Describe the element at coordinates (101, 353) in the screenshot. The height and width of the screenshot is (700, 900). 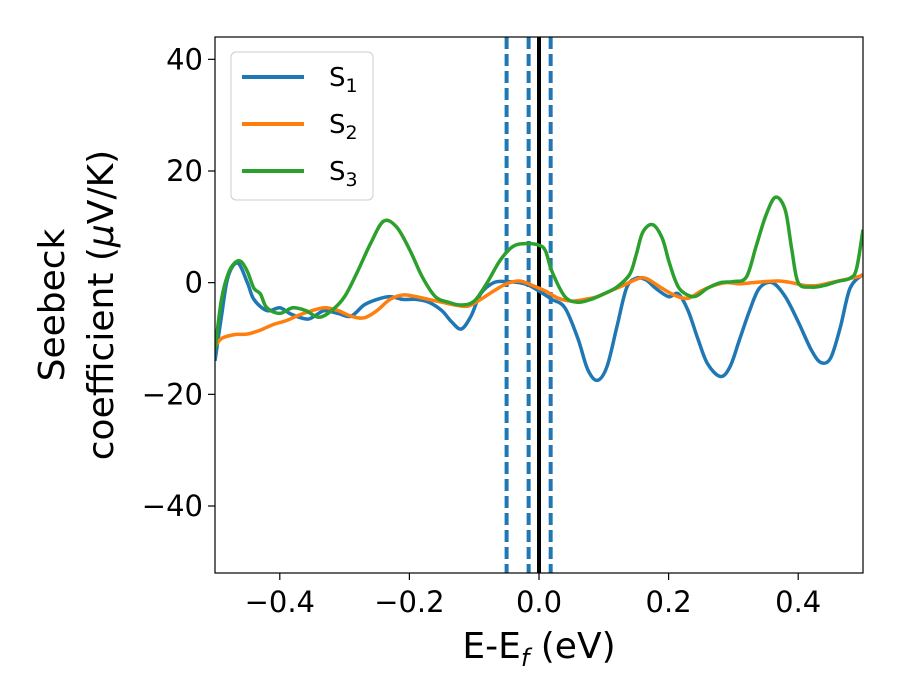
I see `y-axis-label-pre: coefficient (` at that location.